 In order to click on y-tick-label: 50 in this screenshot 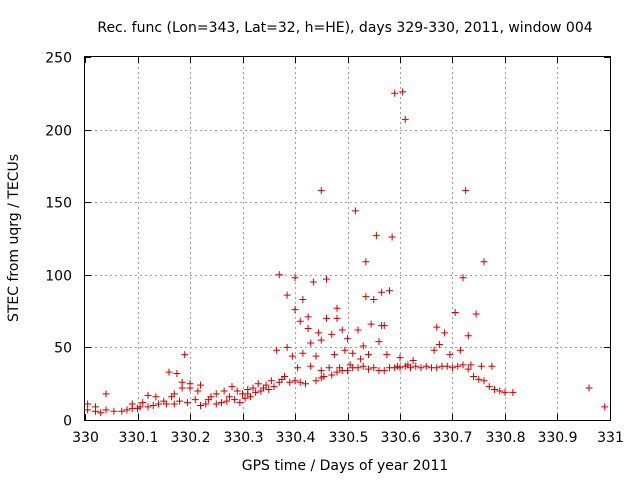, I will do `click(63, 349)`.